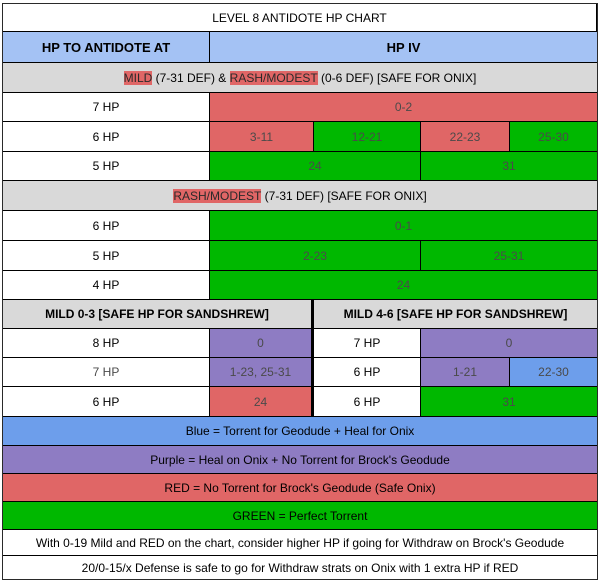 This screenshot has height=583, width=601. I want to click on iv-range-cell: 0-2, so click(403, 107).